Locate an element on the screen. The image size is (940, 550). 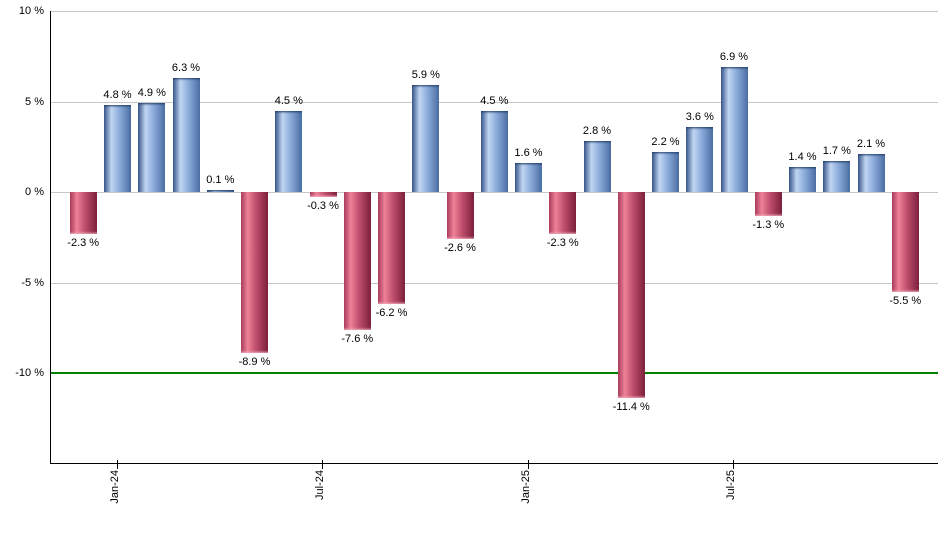
y-axis-tick-label: -10 % is located at coordinates (29, 373).